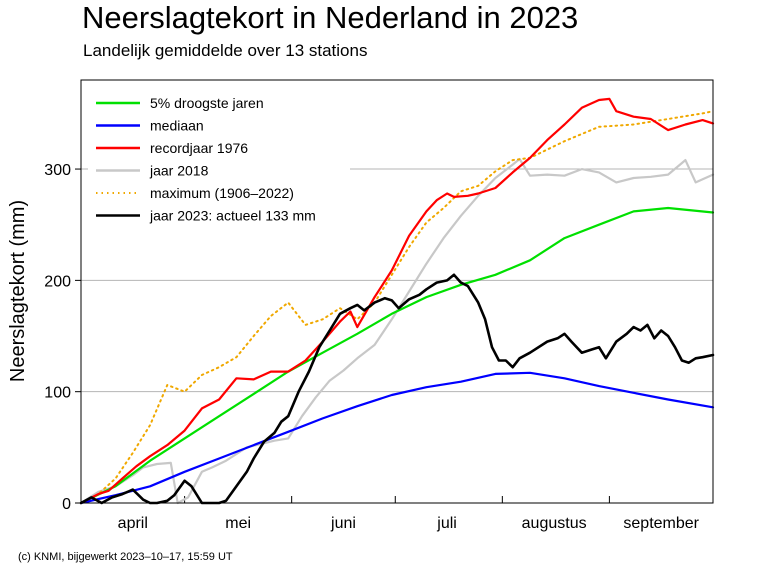 The height and width of the screenshot is (570, 776). I want to click on legend-label: jaar 2018, so click(179, 171).